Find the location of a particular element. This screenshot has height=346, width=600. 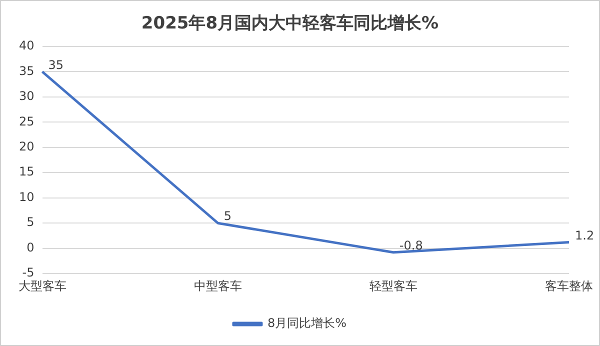

data-label: -0.8 is located at coordinates (411, 245).